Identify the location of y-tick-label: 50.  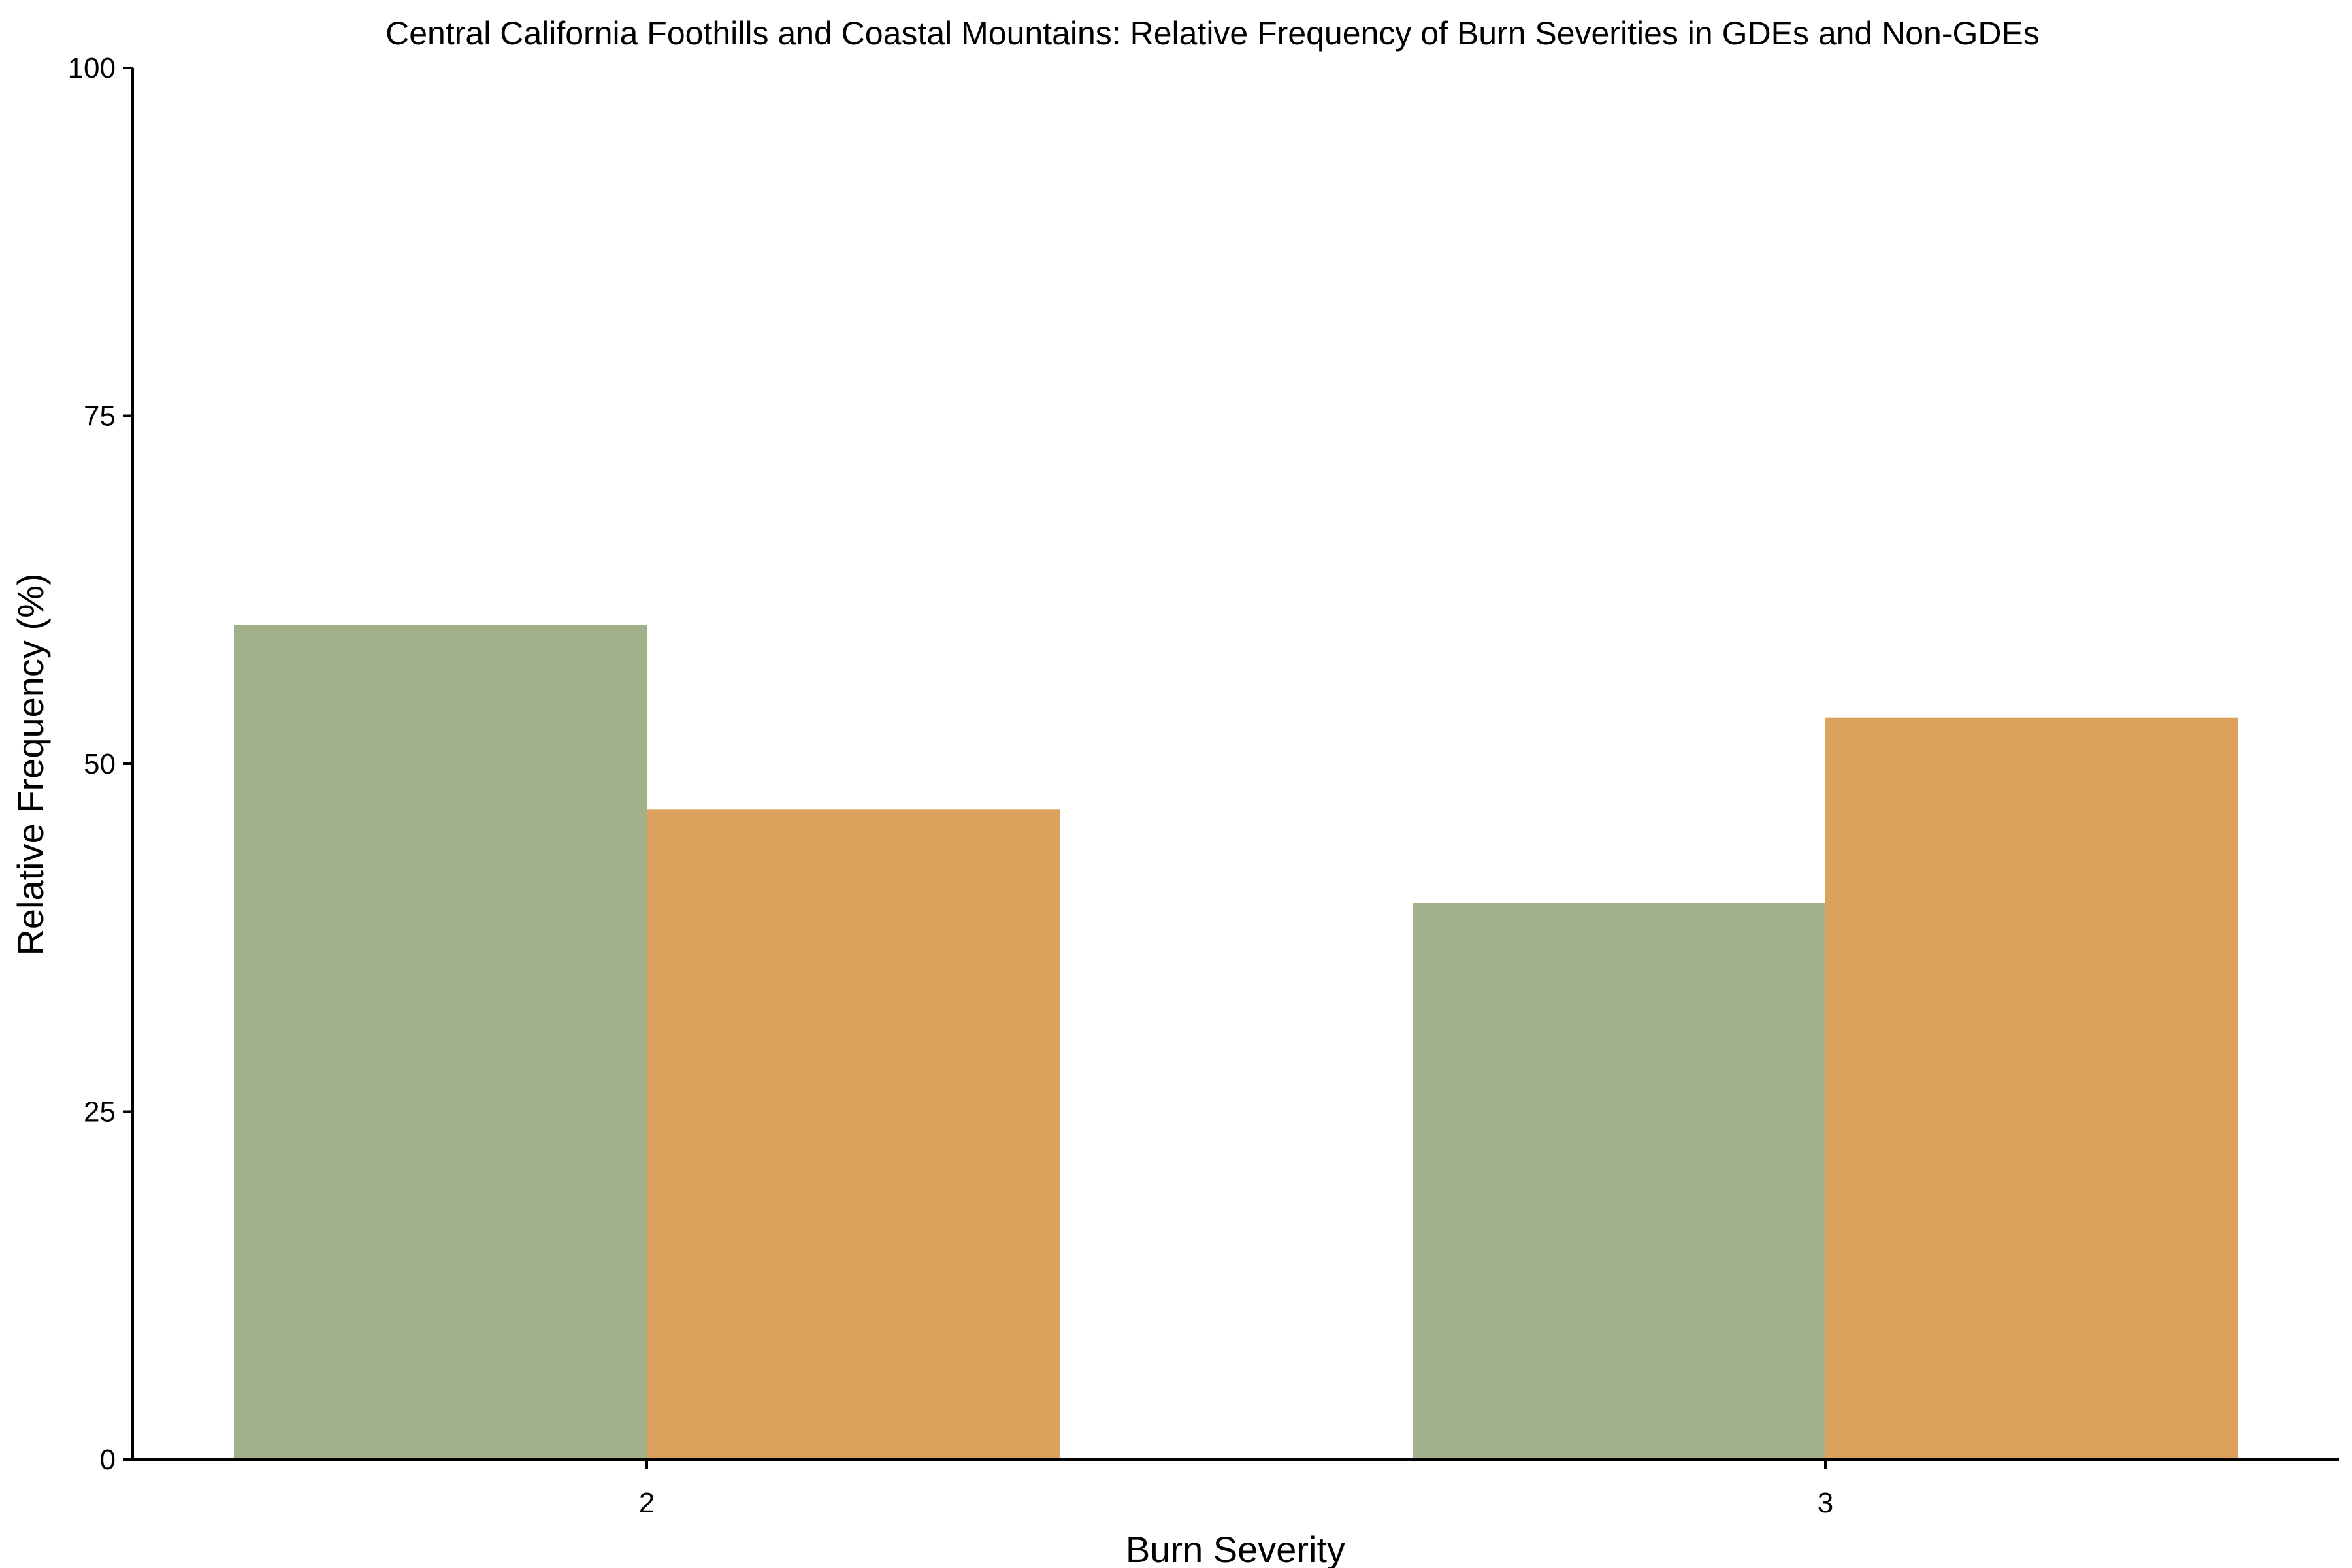
(100, 764).